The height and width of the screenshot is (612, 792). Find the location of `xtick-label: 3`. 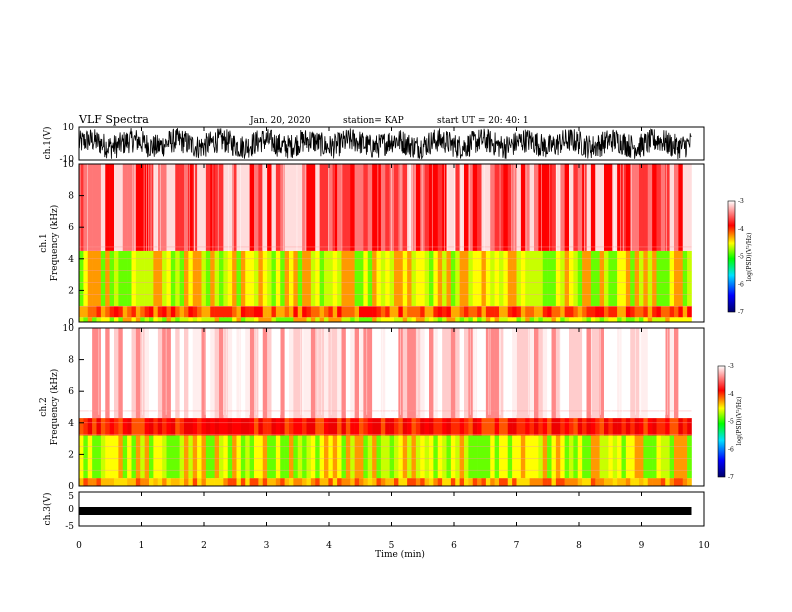

xtick-label: 3 is located at coordinates (267, 546).